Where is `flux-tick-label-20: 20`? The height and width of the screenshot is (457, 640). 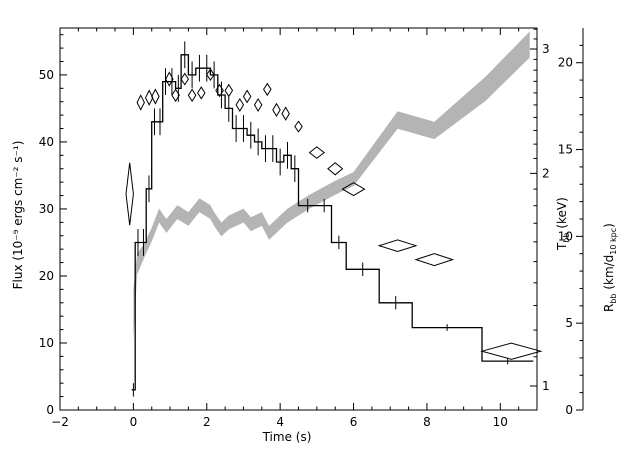 flux-tick-label-20: 20 is located at coordinates (46, 276).